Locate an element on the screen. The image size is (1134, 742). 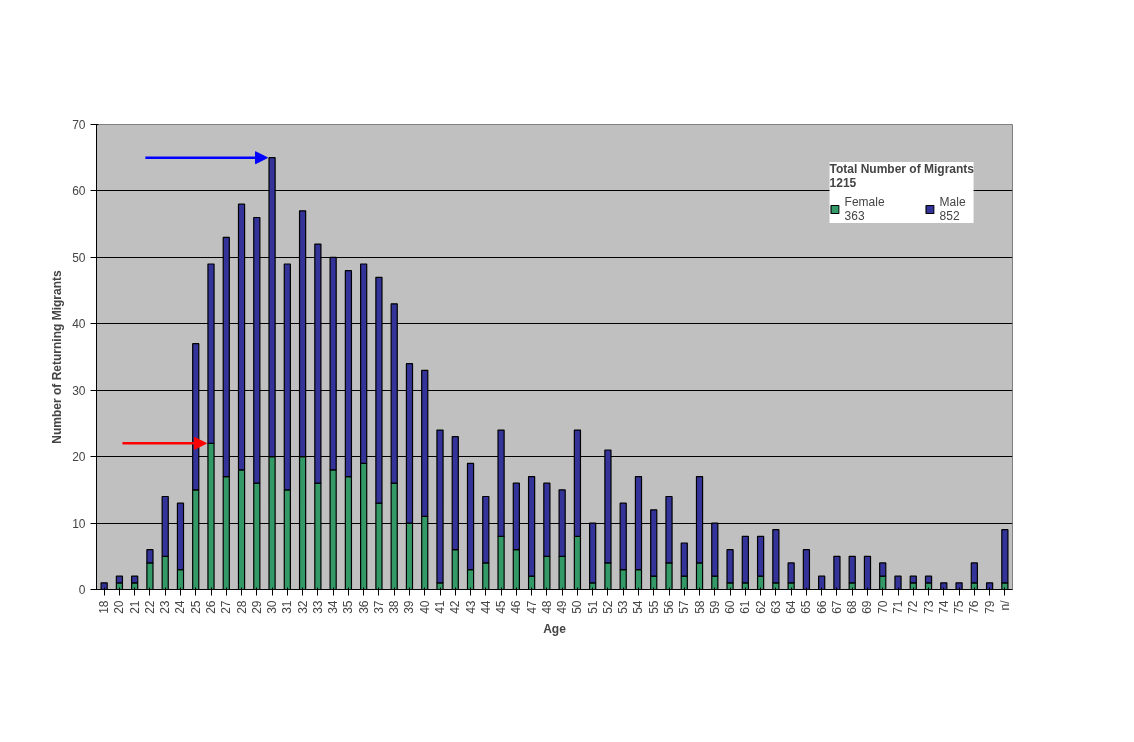
x-tick-label: 69 is located at coordinates (867, 607).